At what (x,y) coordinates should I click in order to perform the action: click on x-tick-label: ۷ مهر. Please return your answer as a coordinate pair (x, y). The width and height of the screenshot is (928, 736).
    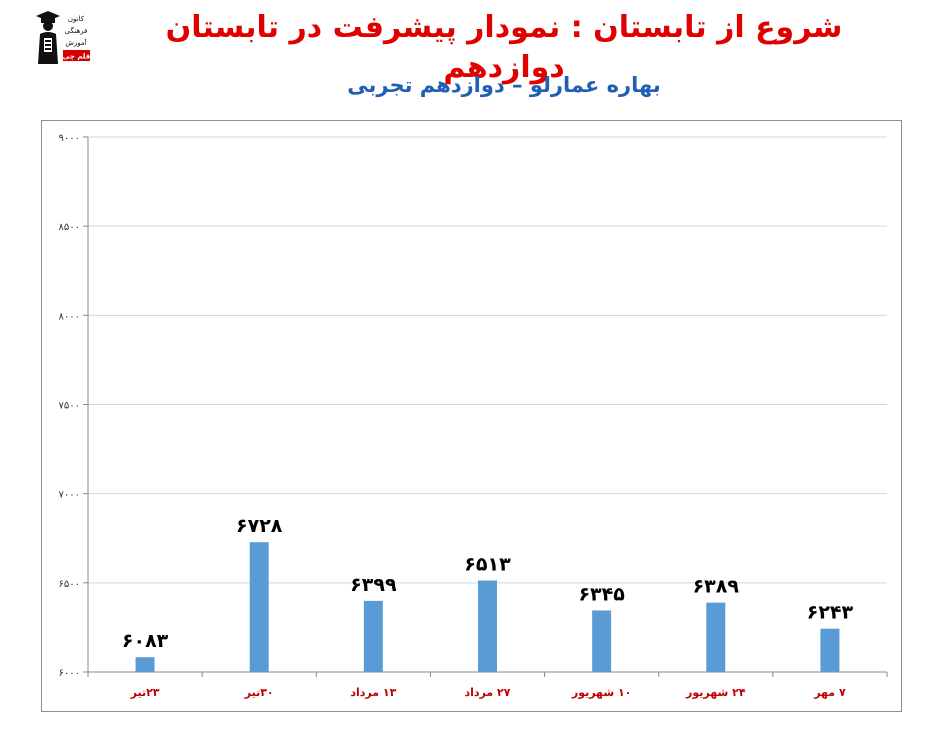
    Looking at the image, I should click on (829, 692).